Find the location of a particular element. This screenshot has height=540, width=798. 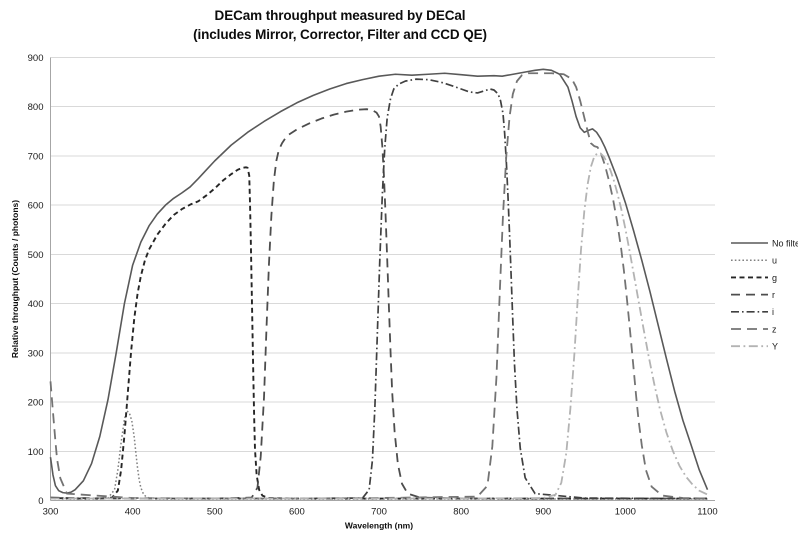

y-axis-title: Relative throughput (Counts / photons) is located at coordinates (15, 279).